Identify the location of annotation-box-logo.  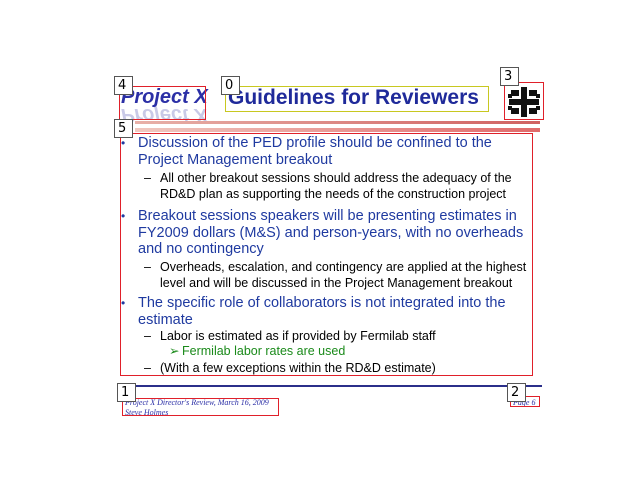
(162, 103).